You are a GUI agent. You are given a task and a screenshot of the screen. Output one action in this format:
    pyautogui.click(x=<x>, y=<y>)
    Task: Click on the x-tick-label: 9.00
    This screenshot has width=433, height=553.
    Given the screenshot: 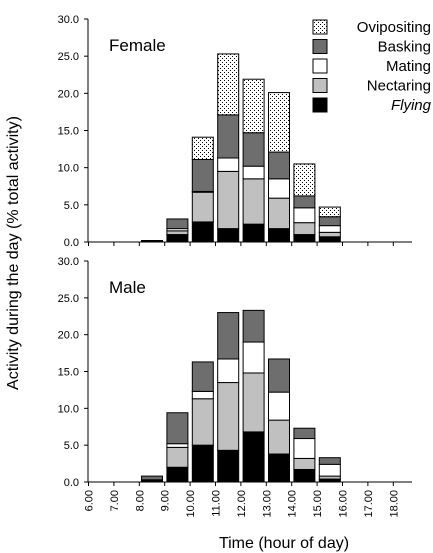 What is the action you would take?
    pyautogui.click(x=166, y=500)
    